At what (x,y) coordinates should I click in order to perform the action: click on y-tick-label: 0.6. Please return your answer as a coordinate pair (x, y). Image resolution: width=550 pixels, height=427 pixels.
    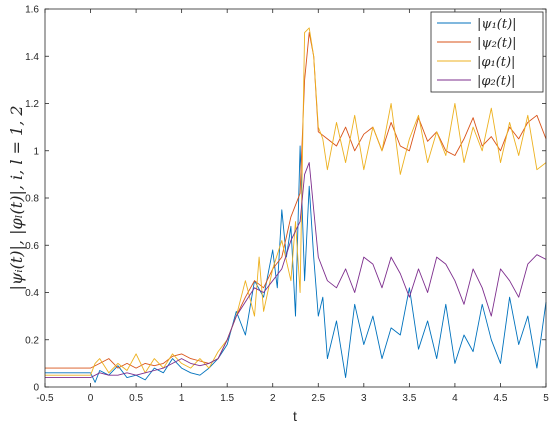
    Looking at the image, I should click on (32, 246).